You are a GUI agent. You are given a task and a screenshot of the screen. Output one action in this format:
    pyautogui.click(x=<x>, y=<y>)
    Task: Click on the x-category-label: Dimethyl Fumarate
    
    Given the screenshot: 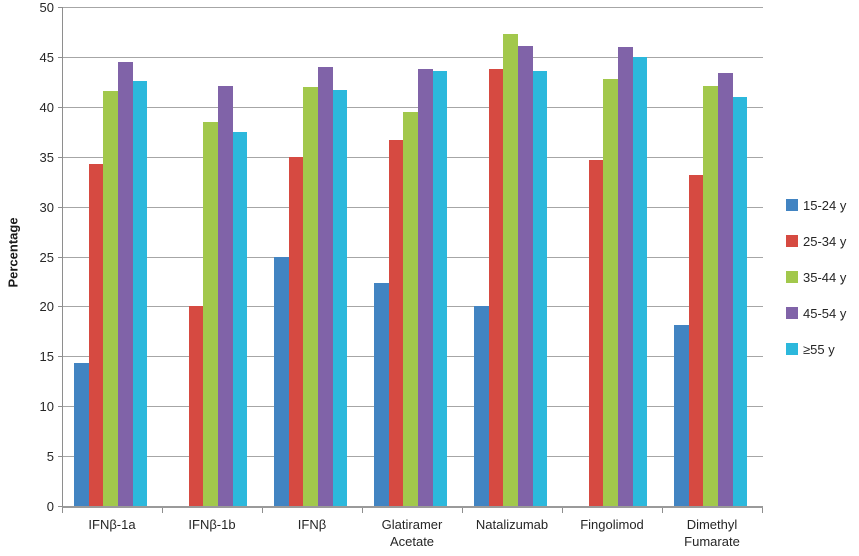 What is the action you would take?
    pyautogui.click(x=712, y=533)
    